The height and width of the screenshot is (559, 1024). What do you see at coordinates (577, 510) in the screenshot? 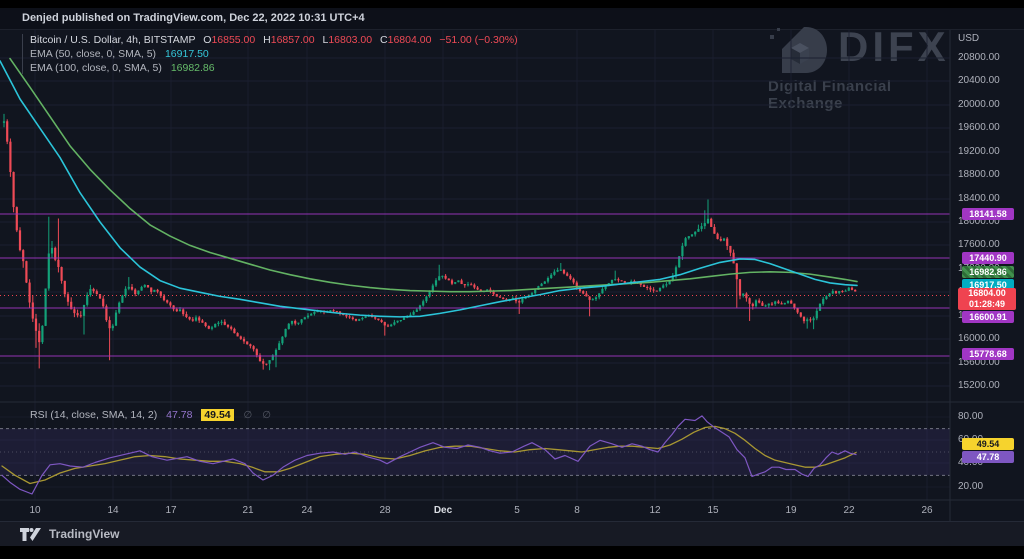
I see `time-tick-label: 8` at bounding box center [577, 510].